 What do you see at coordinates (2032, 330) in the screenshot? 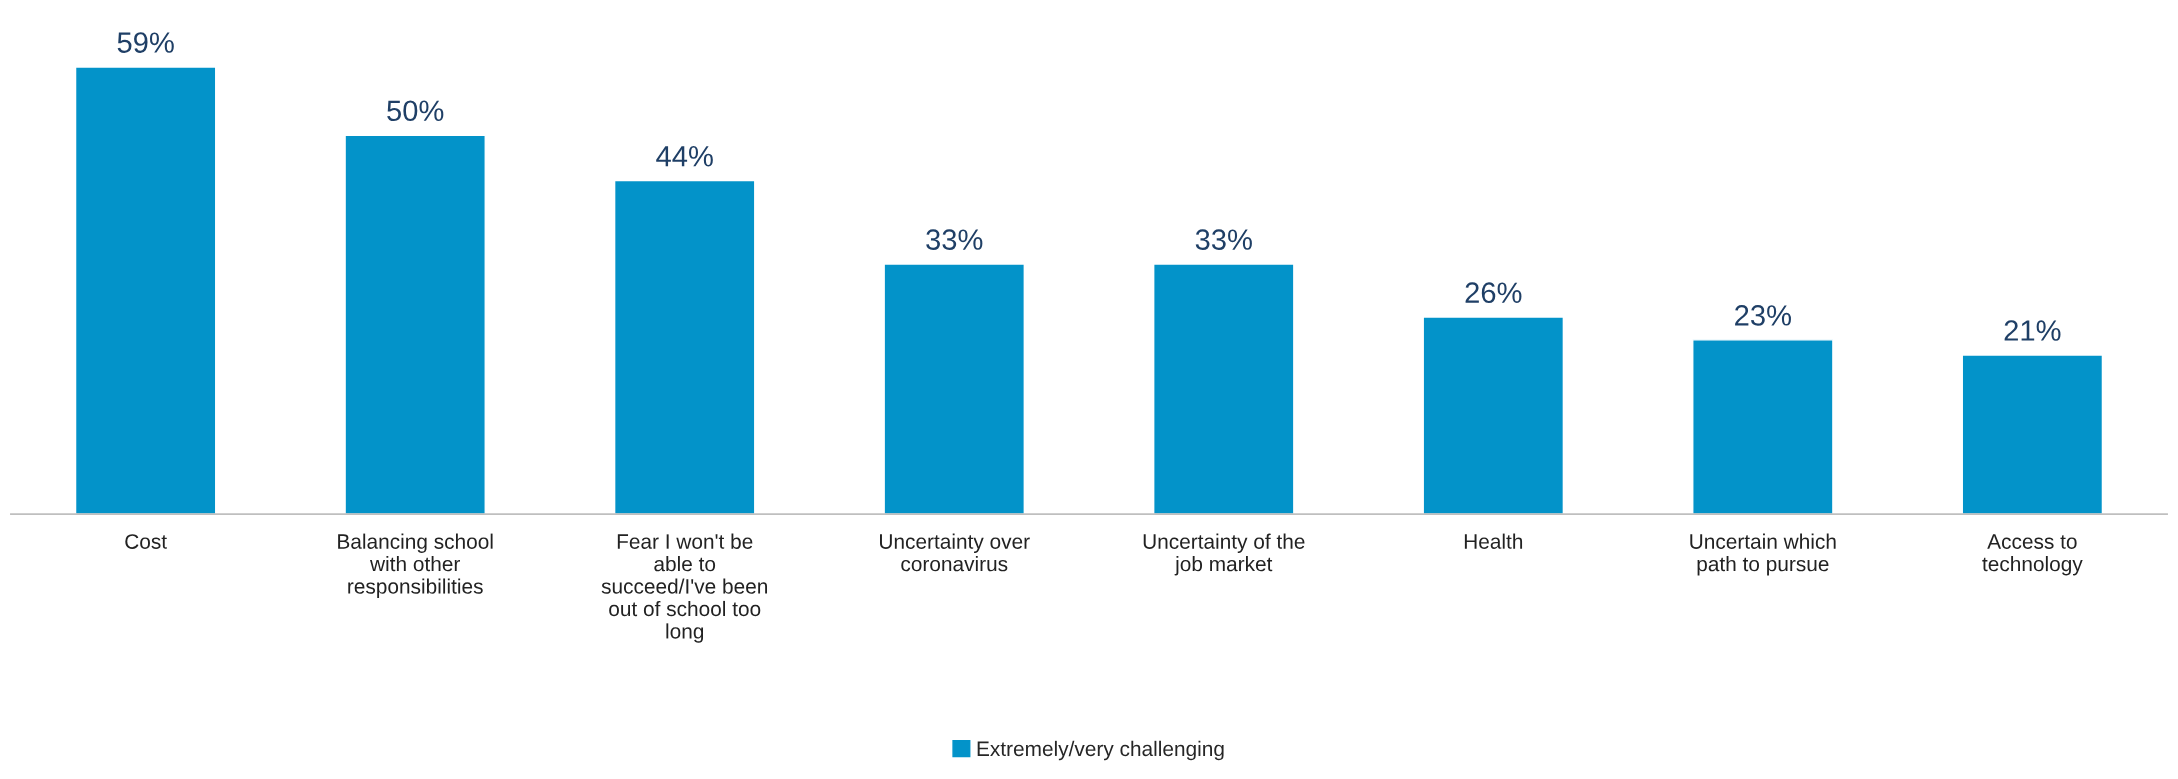
I see `data-label: 21%` at bounding box center [2032, 330].